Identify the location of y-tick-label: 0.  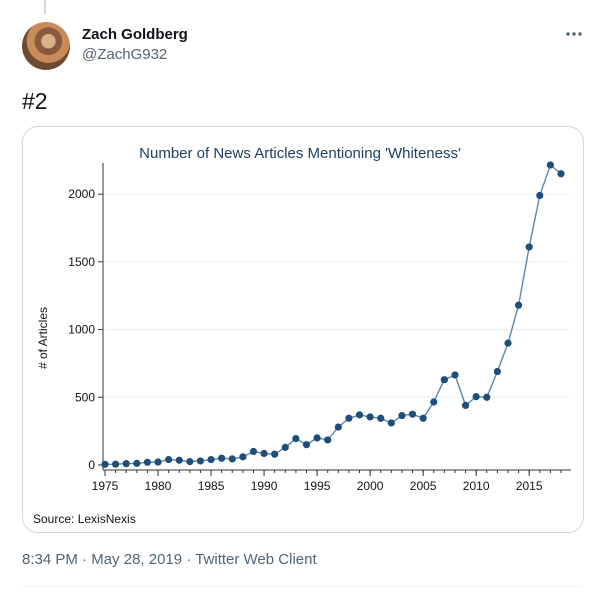
(91, 465).